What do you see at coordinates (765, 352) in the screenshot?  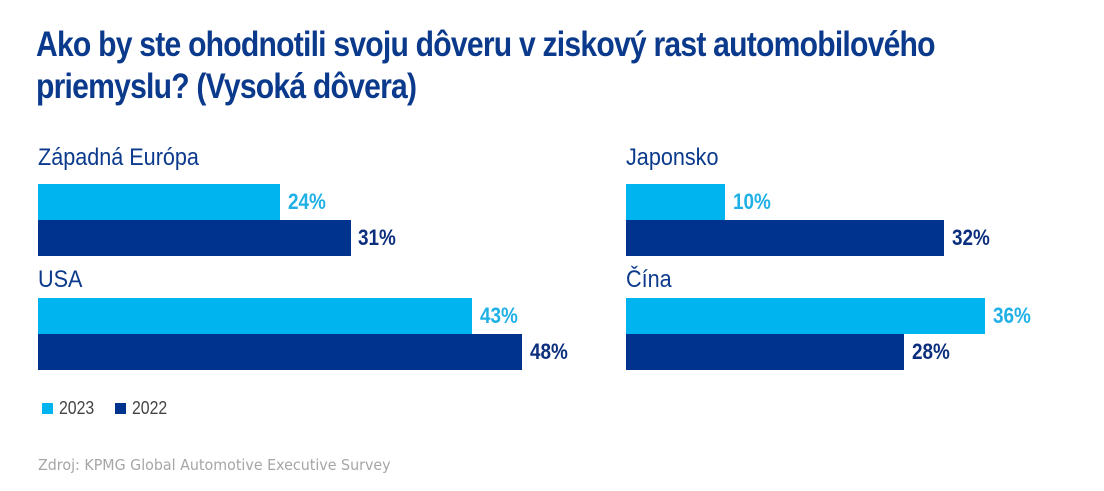 I see `bar-china-2022` at bounding box center [765, 352].